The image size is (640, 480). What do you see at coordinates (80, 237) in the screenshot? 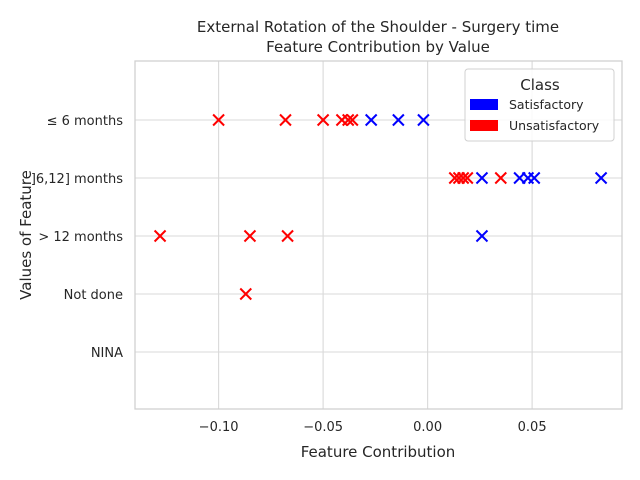
I see `y-tick-label: > 12 months` at bounding box center [80, 237].